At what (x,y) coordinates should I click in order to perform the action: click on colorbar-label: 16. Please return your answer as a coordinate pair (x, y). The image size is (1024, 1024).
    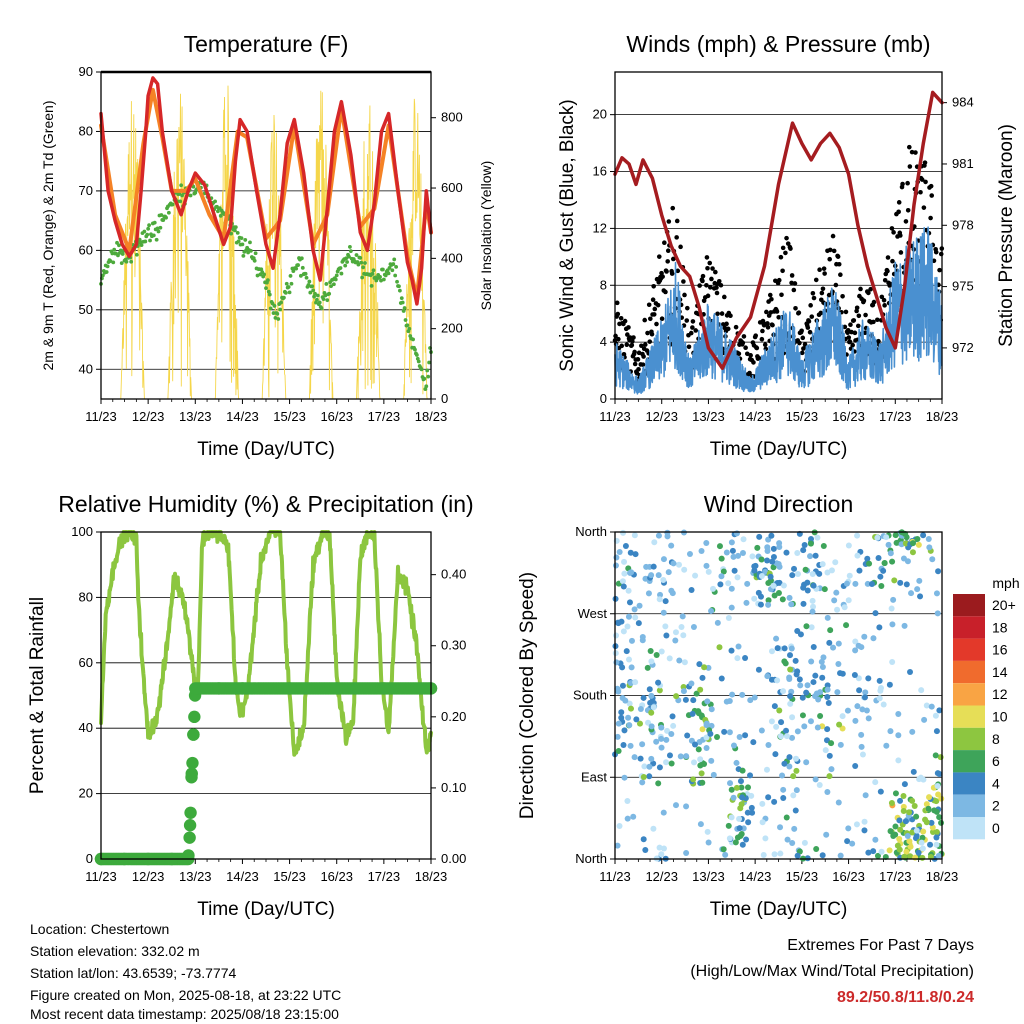
    Looking at the image, I should click on (1000, 650).